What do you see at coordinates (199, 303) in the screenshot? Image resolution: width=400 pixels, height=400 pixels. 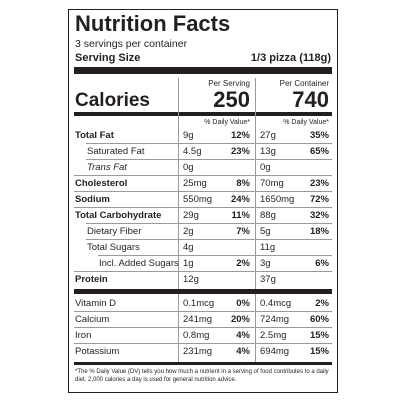 I see `amount: 0.1mcg` at bounding box center [199, 303].